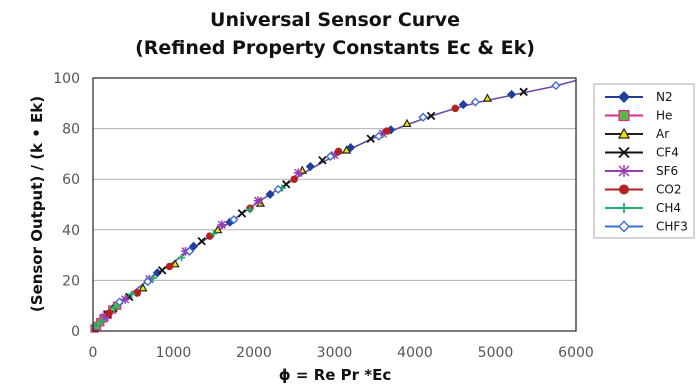  I want to click on legend-label: CO2, so click(668, 190).